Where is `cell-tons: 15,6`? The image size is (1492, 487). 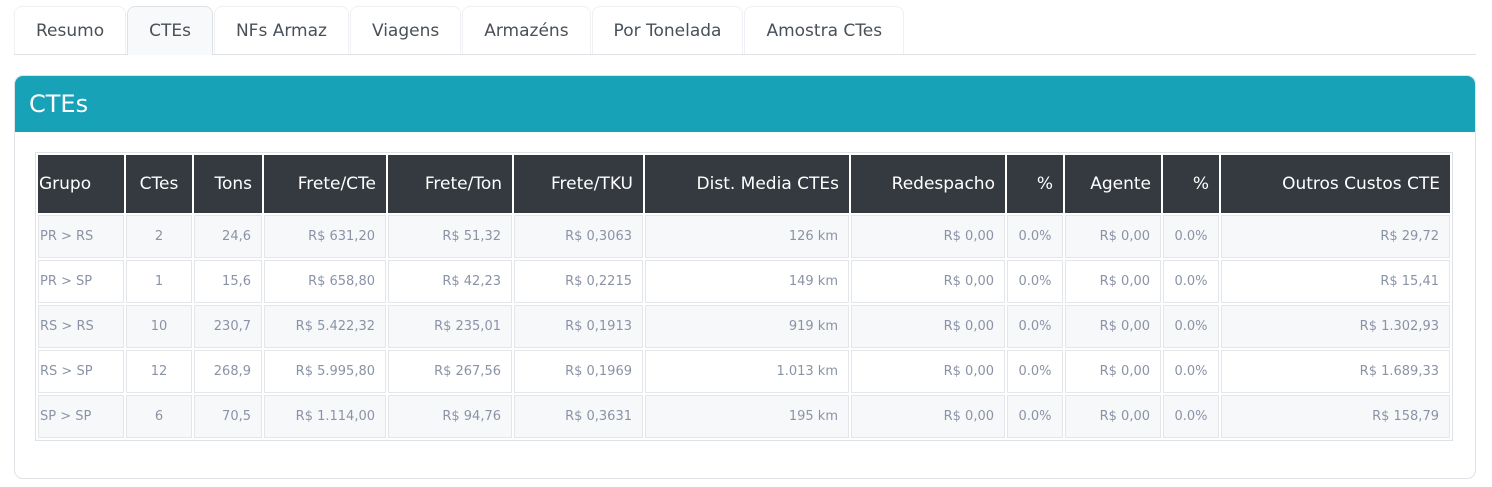 cell-tons: 15,6 is located at coordinates (228, 281).